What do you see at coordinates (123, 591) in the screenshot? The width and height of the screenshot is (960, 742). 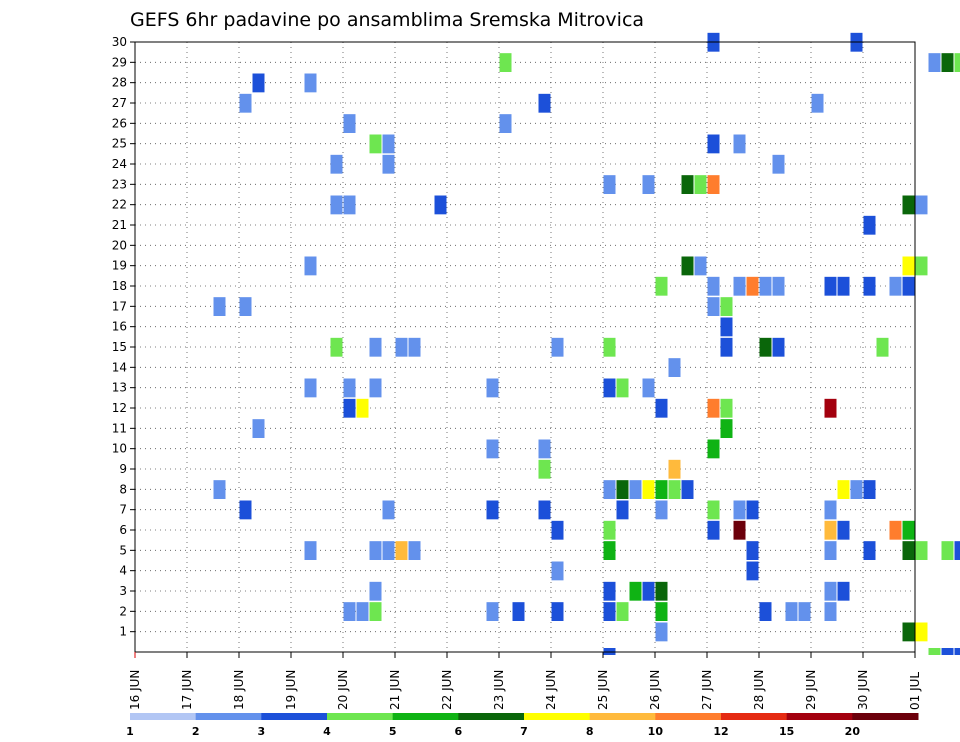 I see `y-tick-label: 3` at bounding box center [123, 591].